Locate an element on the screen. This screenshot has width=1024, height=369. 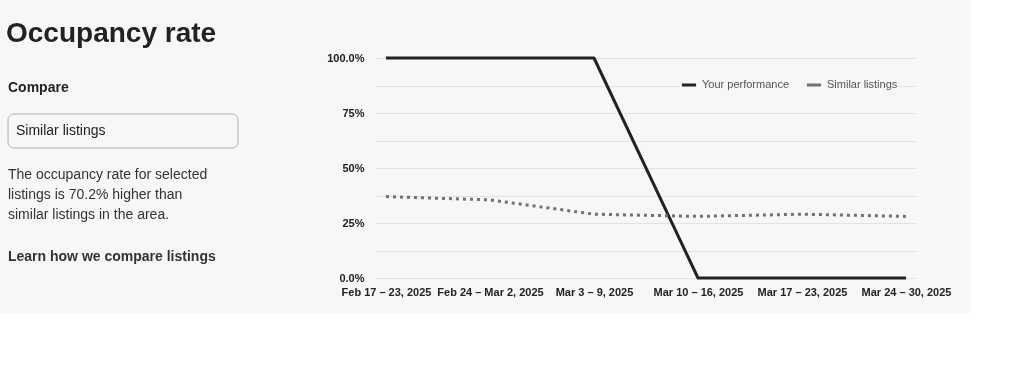
x-tick-label: Feb 17 – 23, 2025 is located at coordinates (386, 291).